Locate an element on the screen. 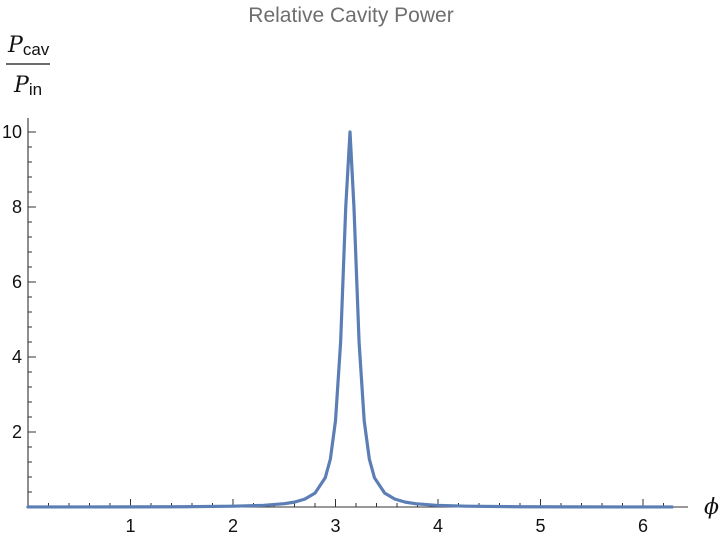 This screenshot has width=720, height=542. y-label-denominator: P is located at coordinates (21, 85).